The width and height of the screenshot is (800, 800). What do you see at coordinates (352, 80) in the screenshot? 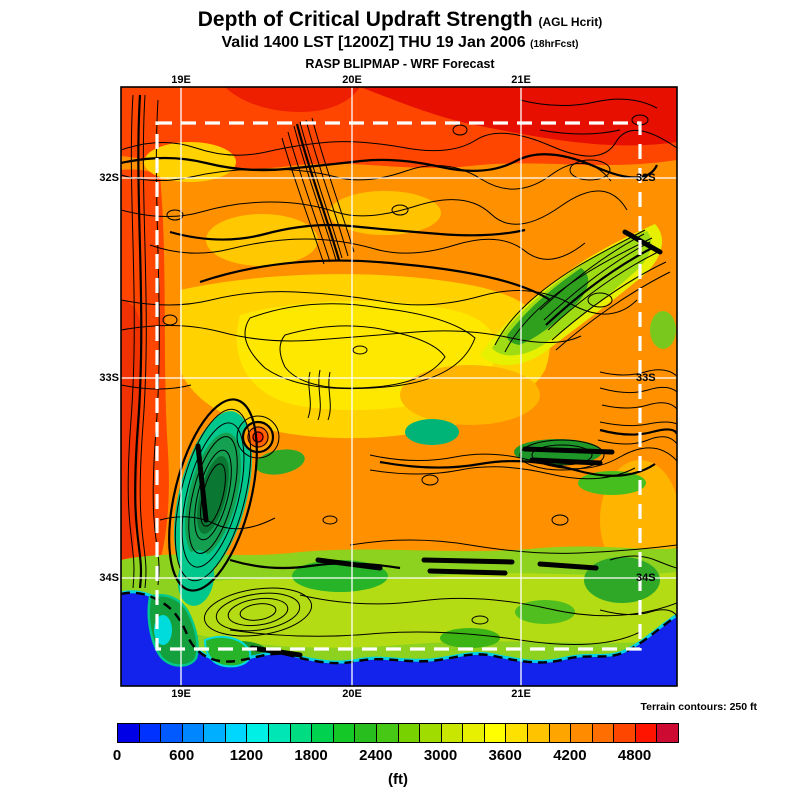
I see `lon-tick-top-20e: 20E` at bounding box center [352, 80].